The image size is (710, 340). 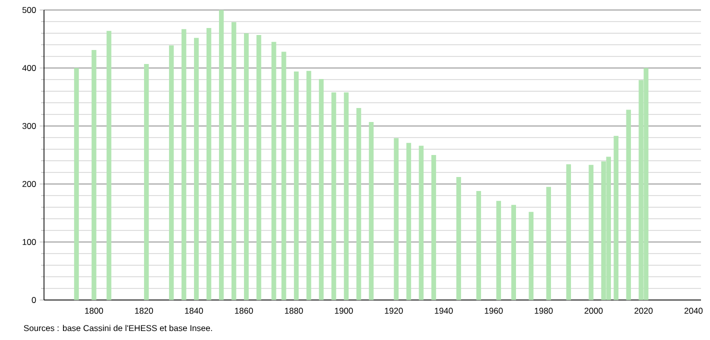 What do you see at coordinates (543, 311) in the screenshot?
I see `x-tick-label: 1980` at bounding box center [543, 311].